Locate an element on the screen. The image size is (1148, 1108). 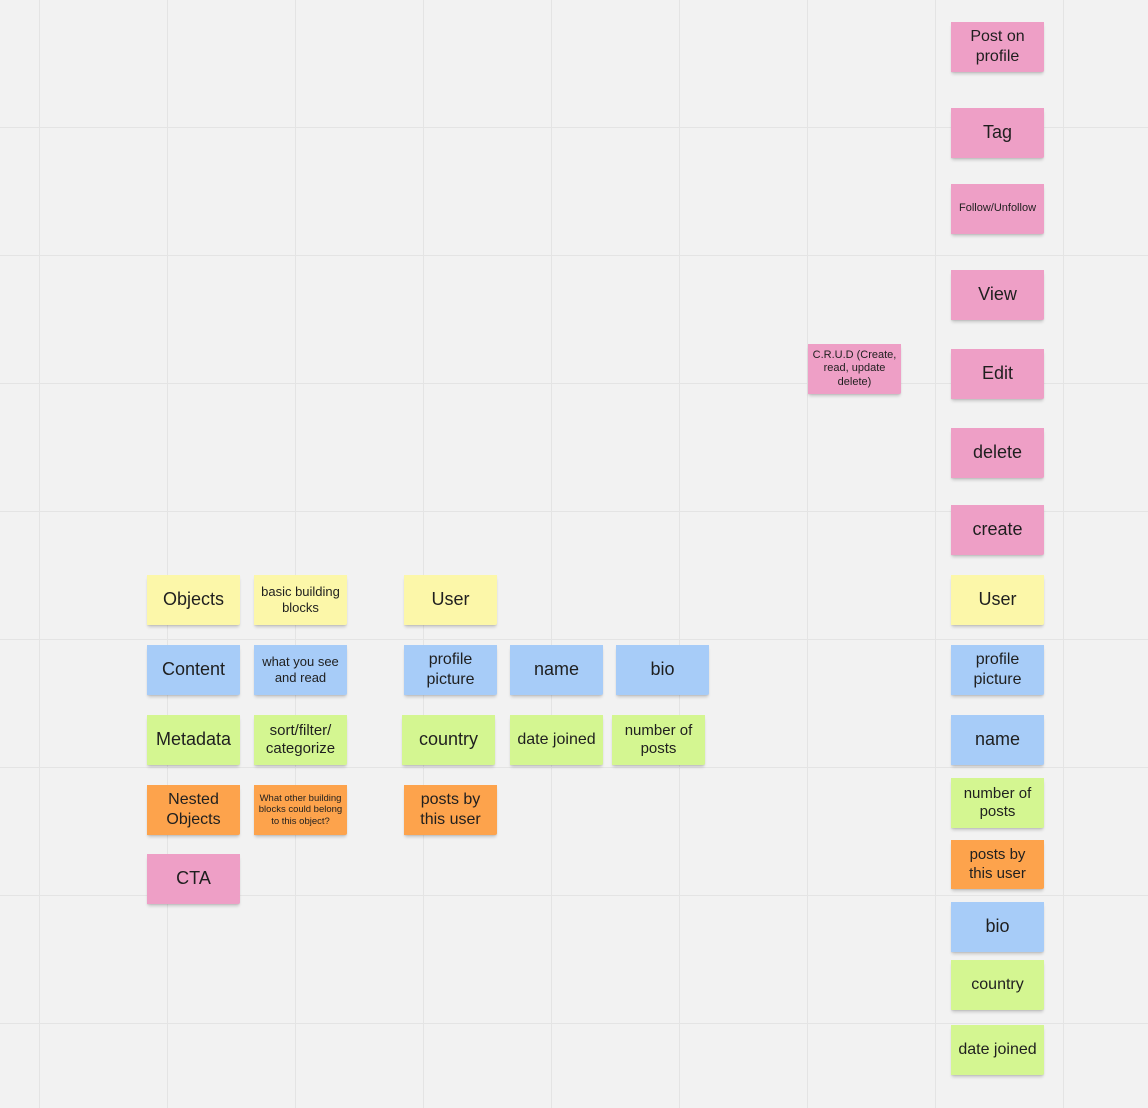
sticky-note-view: View is located at coordinates (997, 295).